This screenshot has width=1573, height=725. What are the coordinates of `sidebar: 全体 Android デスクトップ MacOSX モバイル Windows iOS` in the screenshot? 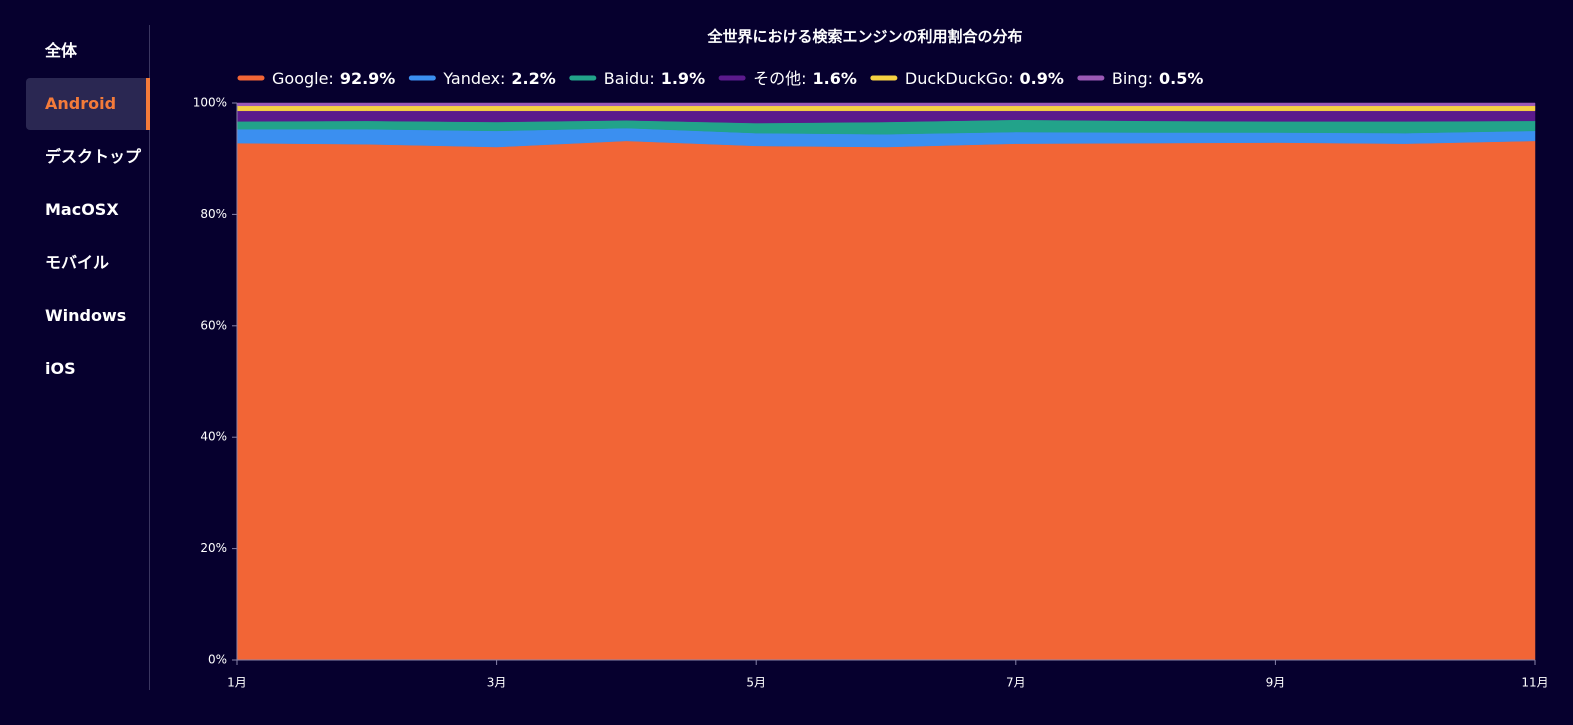 It's located at (75, 357).